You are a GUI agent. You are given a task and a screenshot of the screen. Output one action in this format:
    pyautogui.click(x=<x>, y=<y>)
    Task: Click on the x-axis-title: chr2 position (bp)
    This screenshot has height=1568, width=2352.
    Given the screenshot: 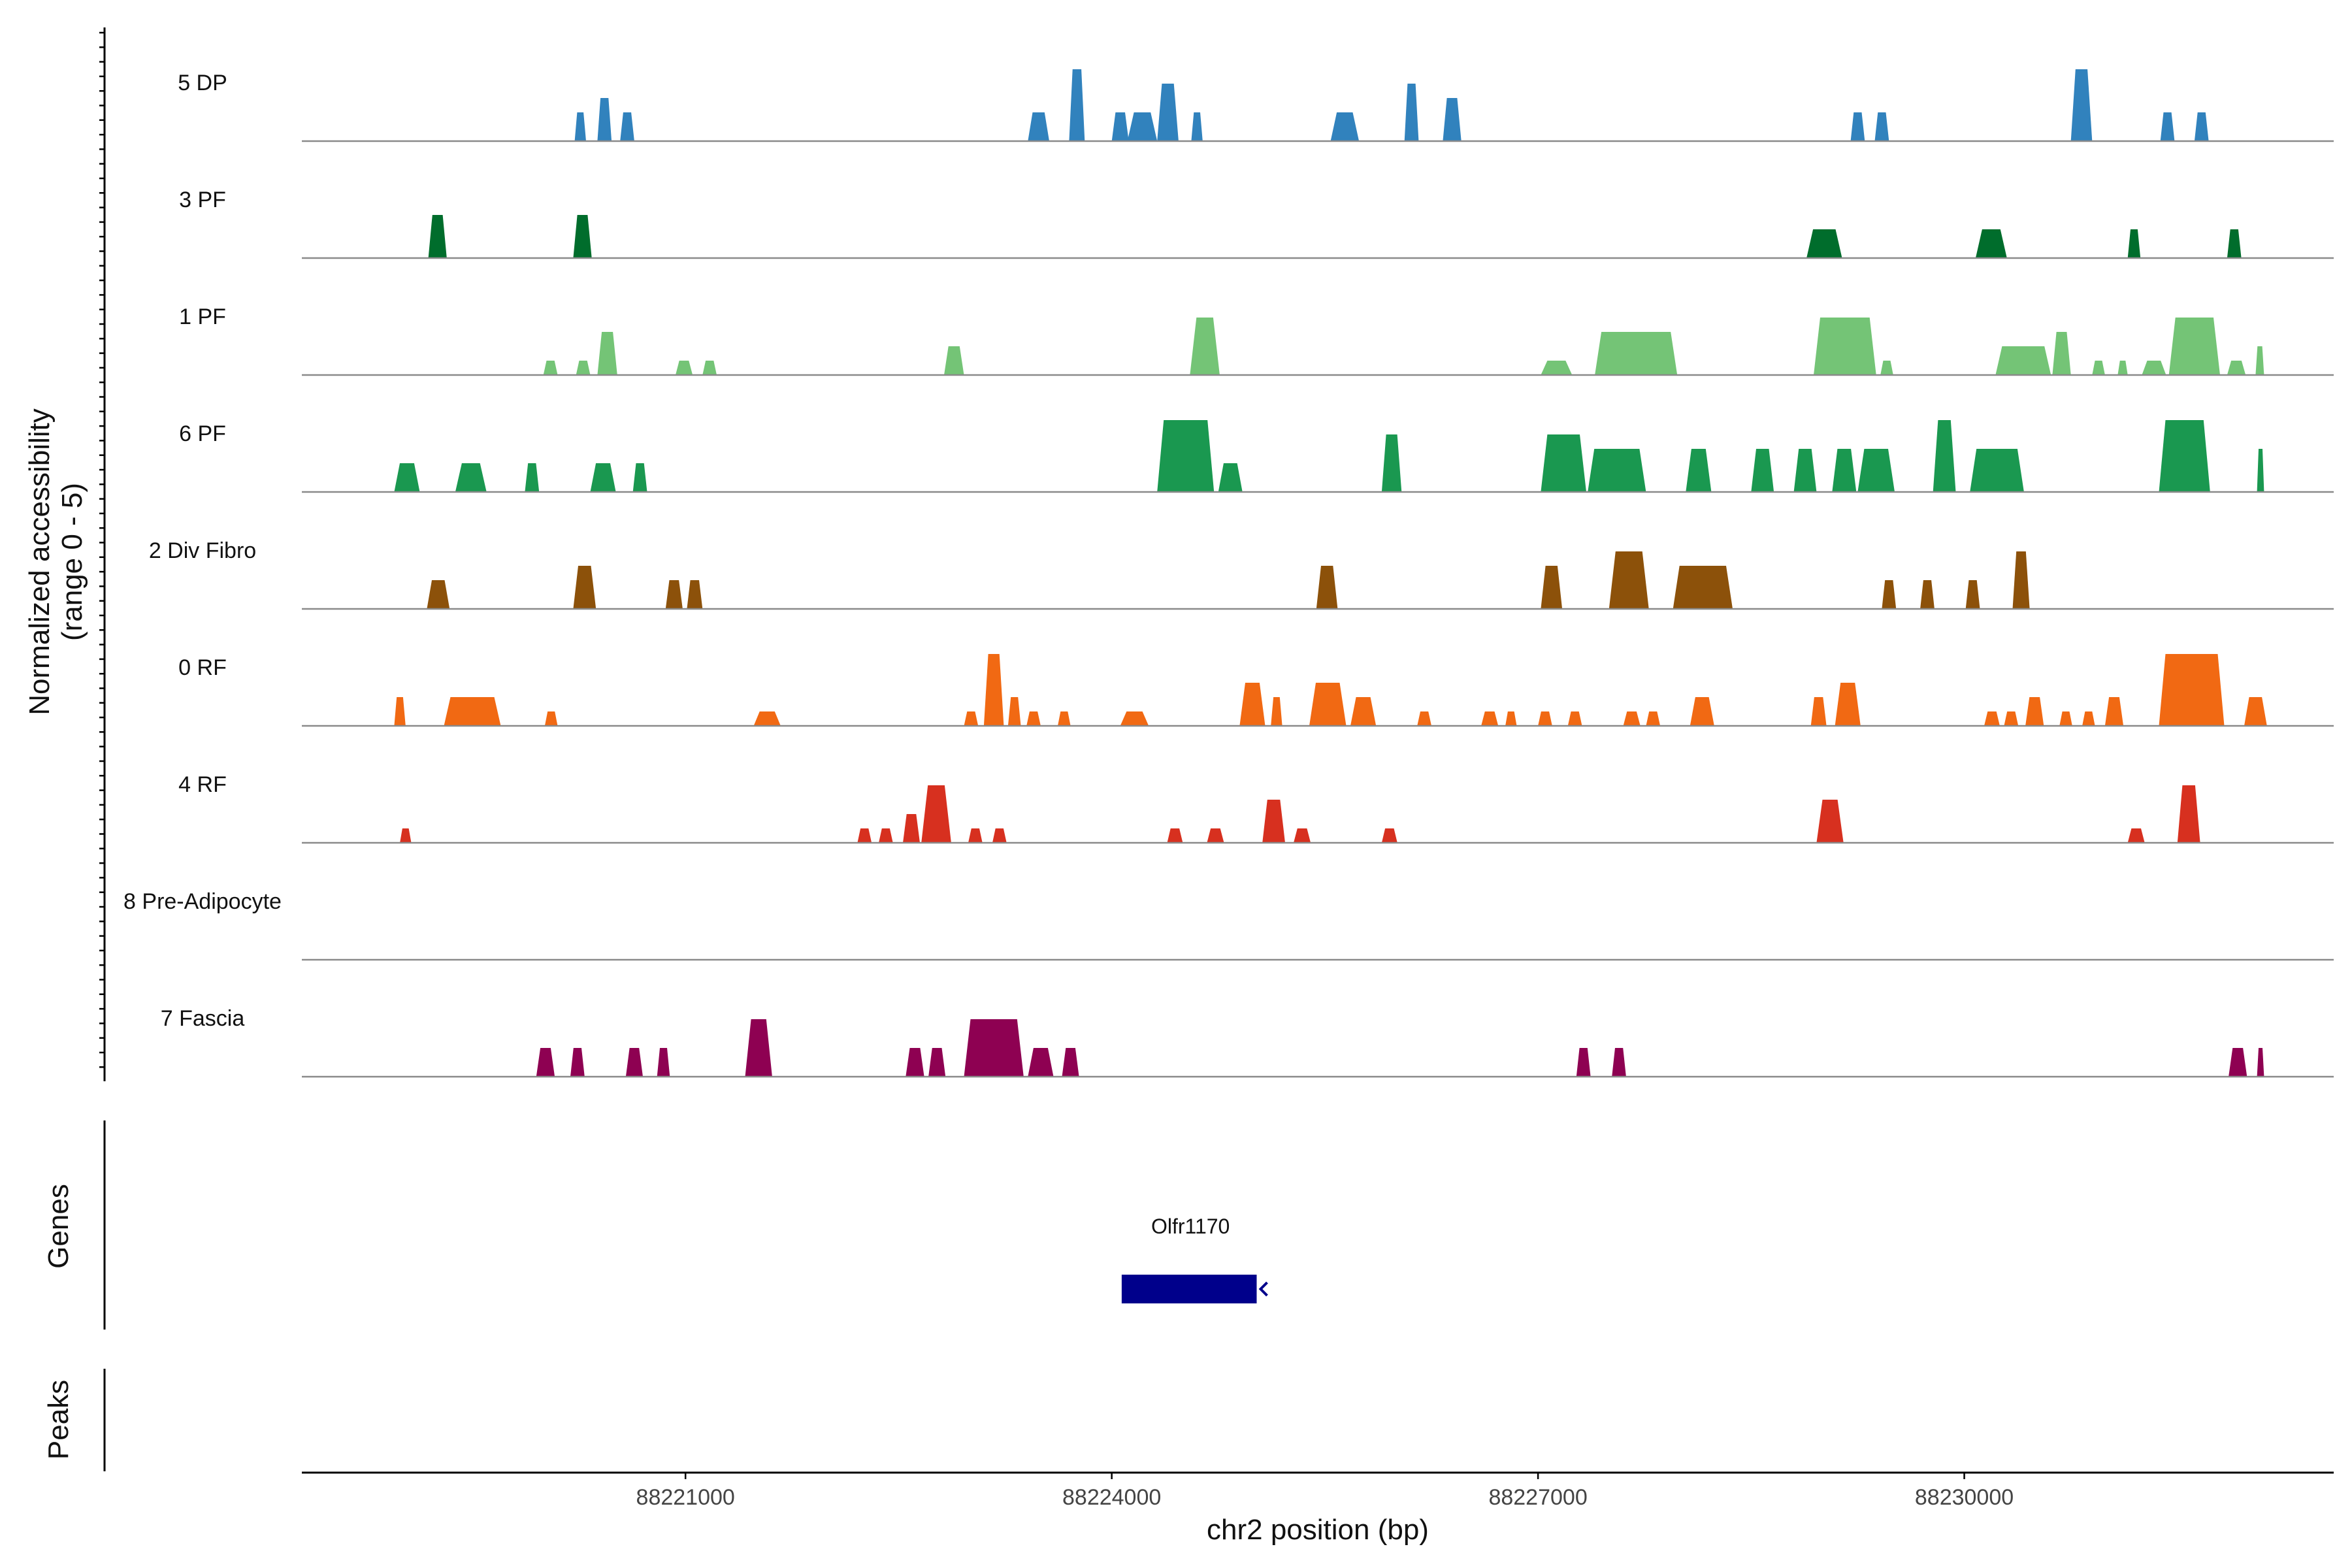 What is the action you would take?
    pyautogui.click(x=1318, y=1530)
    